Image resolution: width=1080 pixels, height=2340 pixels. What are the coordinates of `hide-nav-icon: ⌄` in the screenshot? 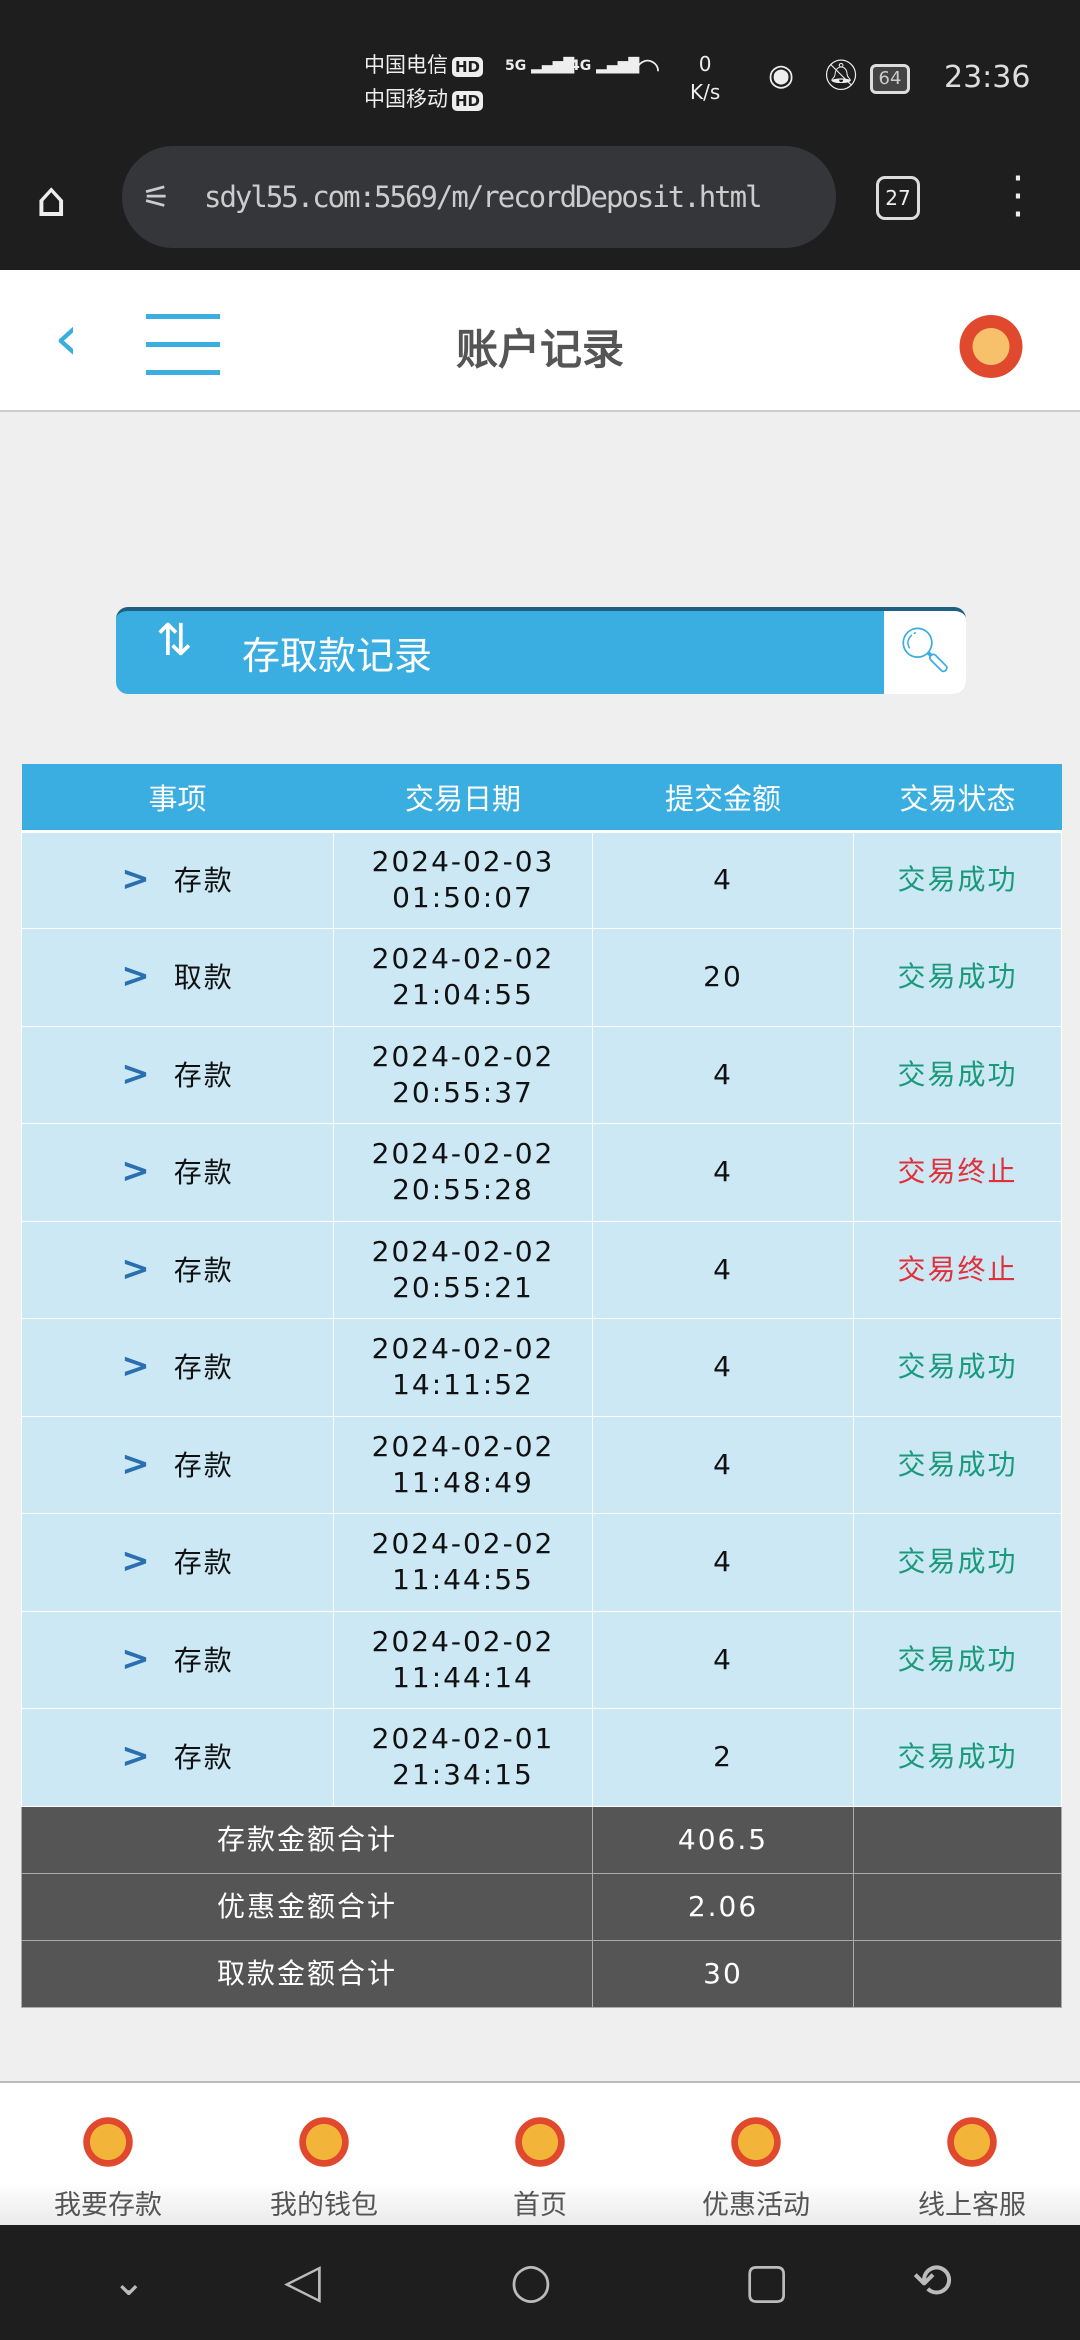 It's located at (129, 2282).